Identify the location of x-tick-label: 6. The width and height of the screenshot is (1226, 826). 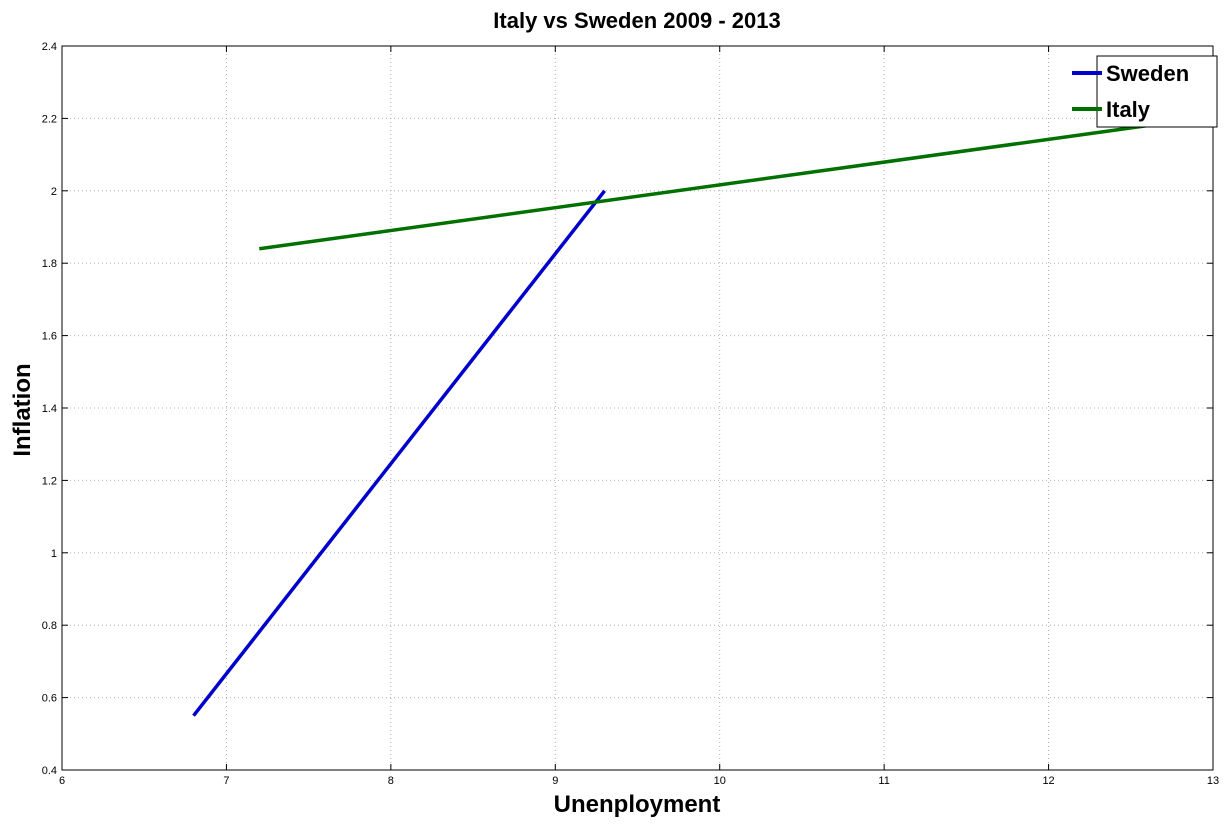
(62, 781).